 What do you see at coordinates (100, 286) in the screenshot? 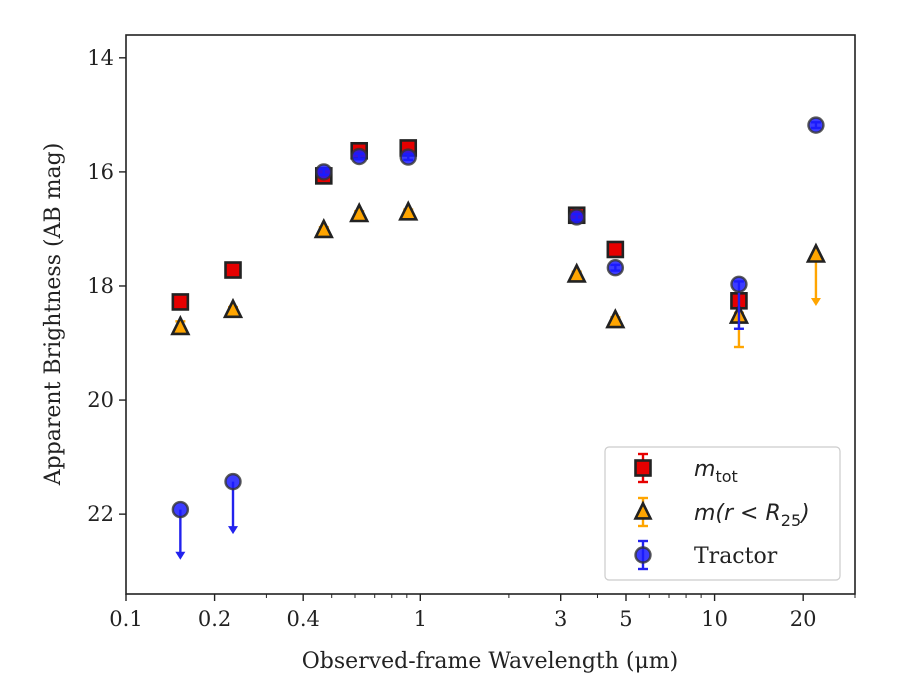
I see `y-tick-label: 18` at bounding box center [100, 286].